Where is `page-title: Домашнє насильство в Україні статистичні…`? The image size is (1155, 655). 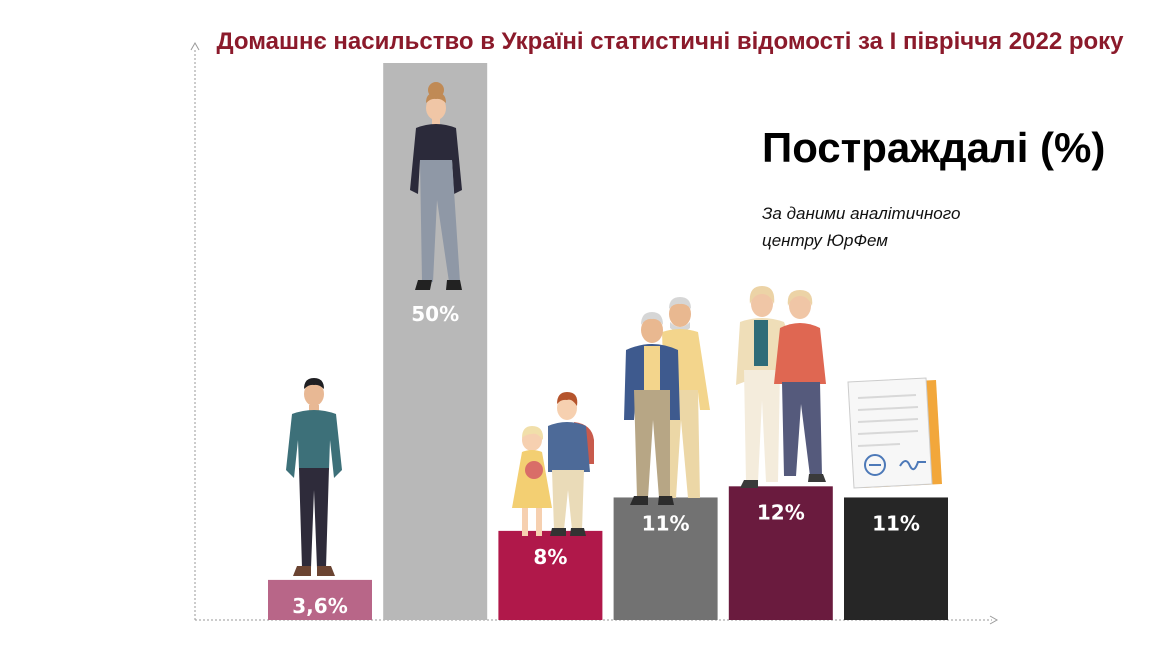 page-title: Домашнє насильство в Україні статистичні… is located at coordinates (670, 41).